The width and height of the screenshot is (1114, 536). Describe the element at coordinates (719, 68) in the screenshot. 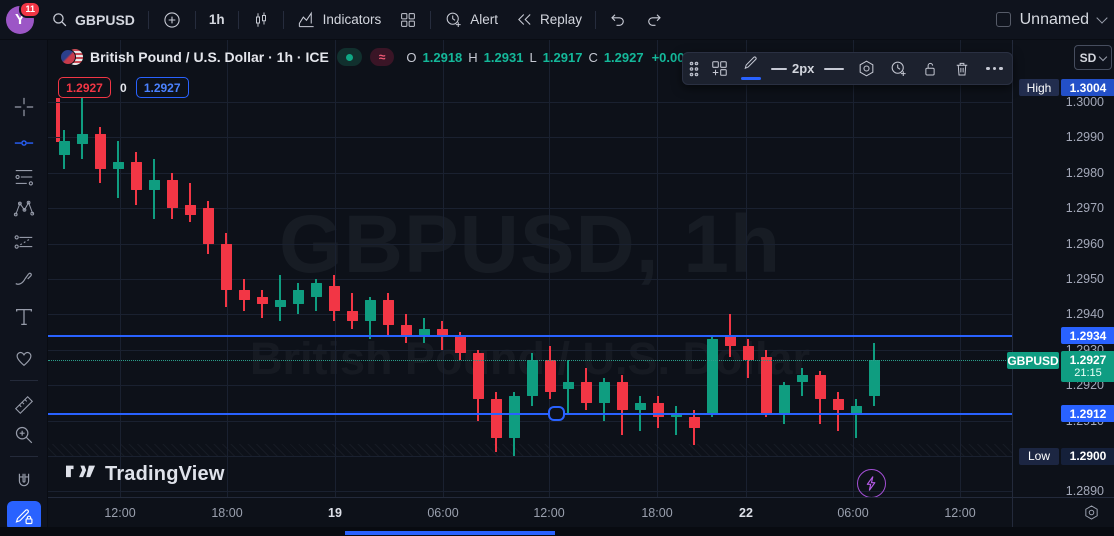

I see `template-icon` at that location.